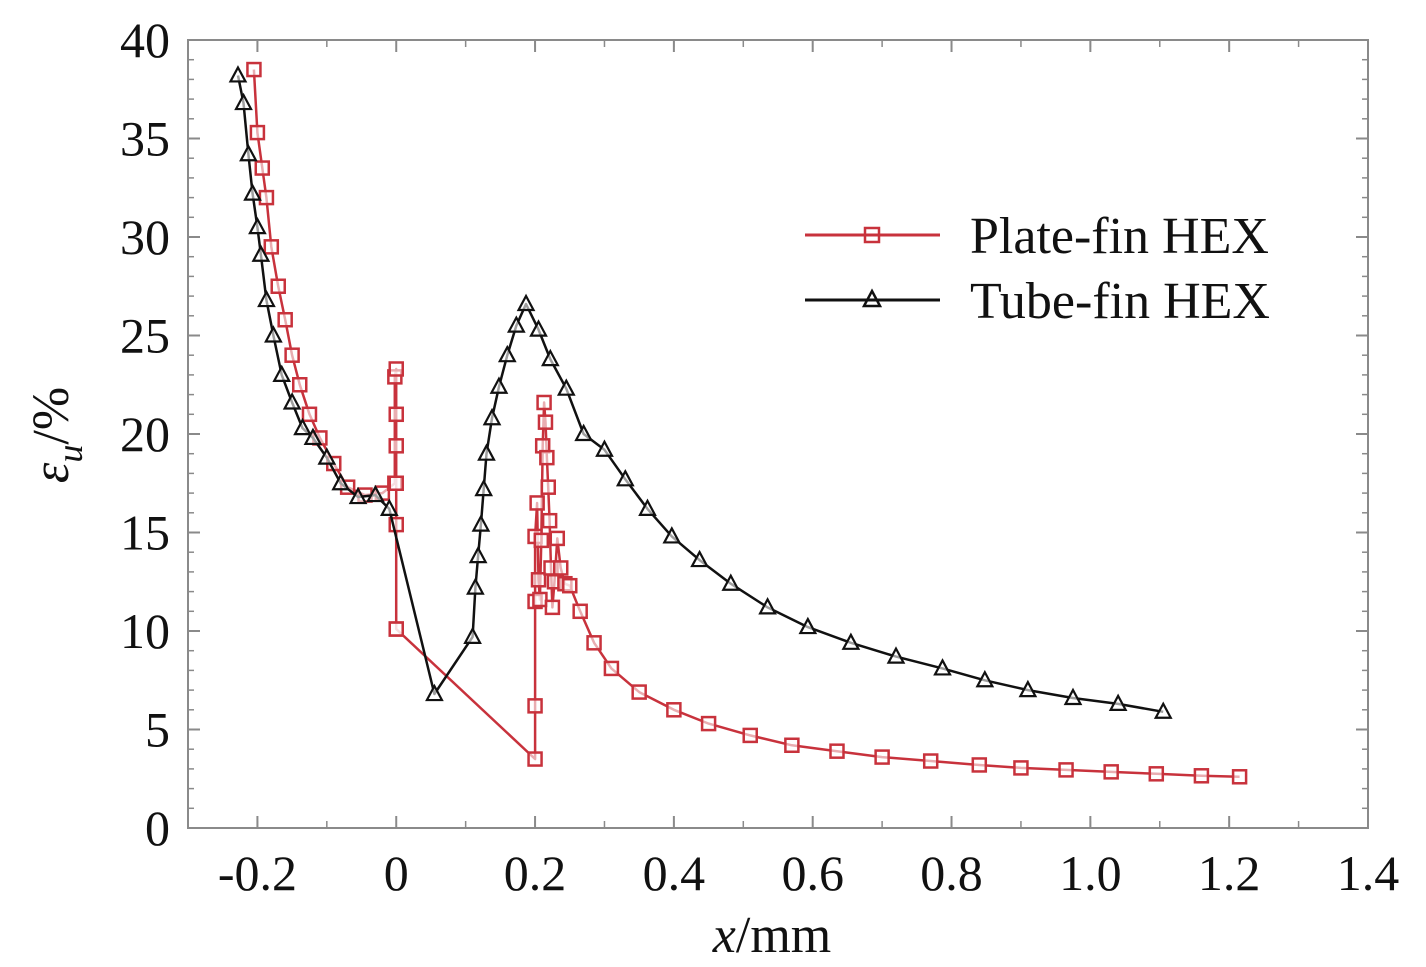  Describe the element at coordinates (812, 873) in the screenshot. I see `x-tick-label: 0.6` at that location.